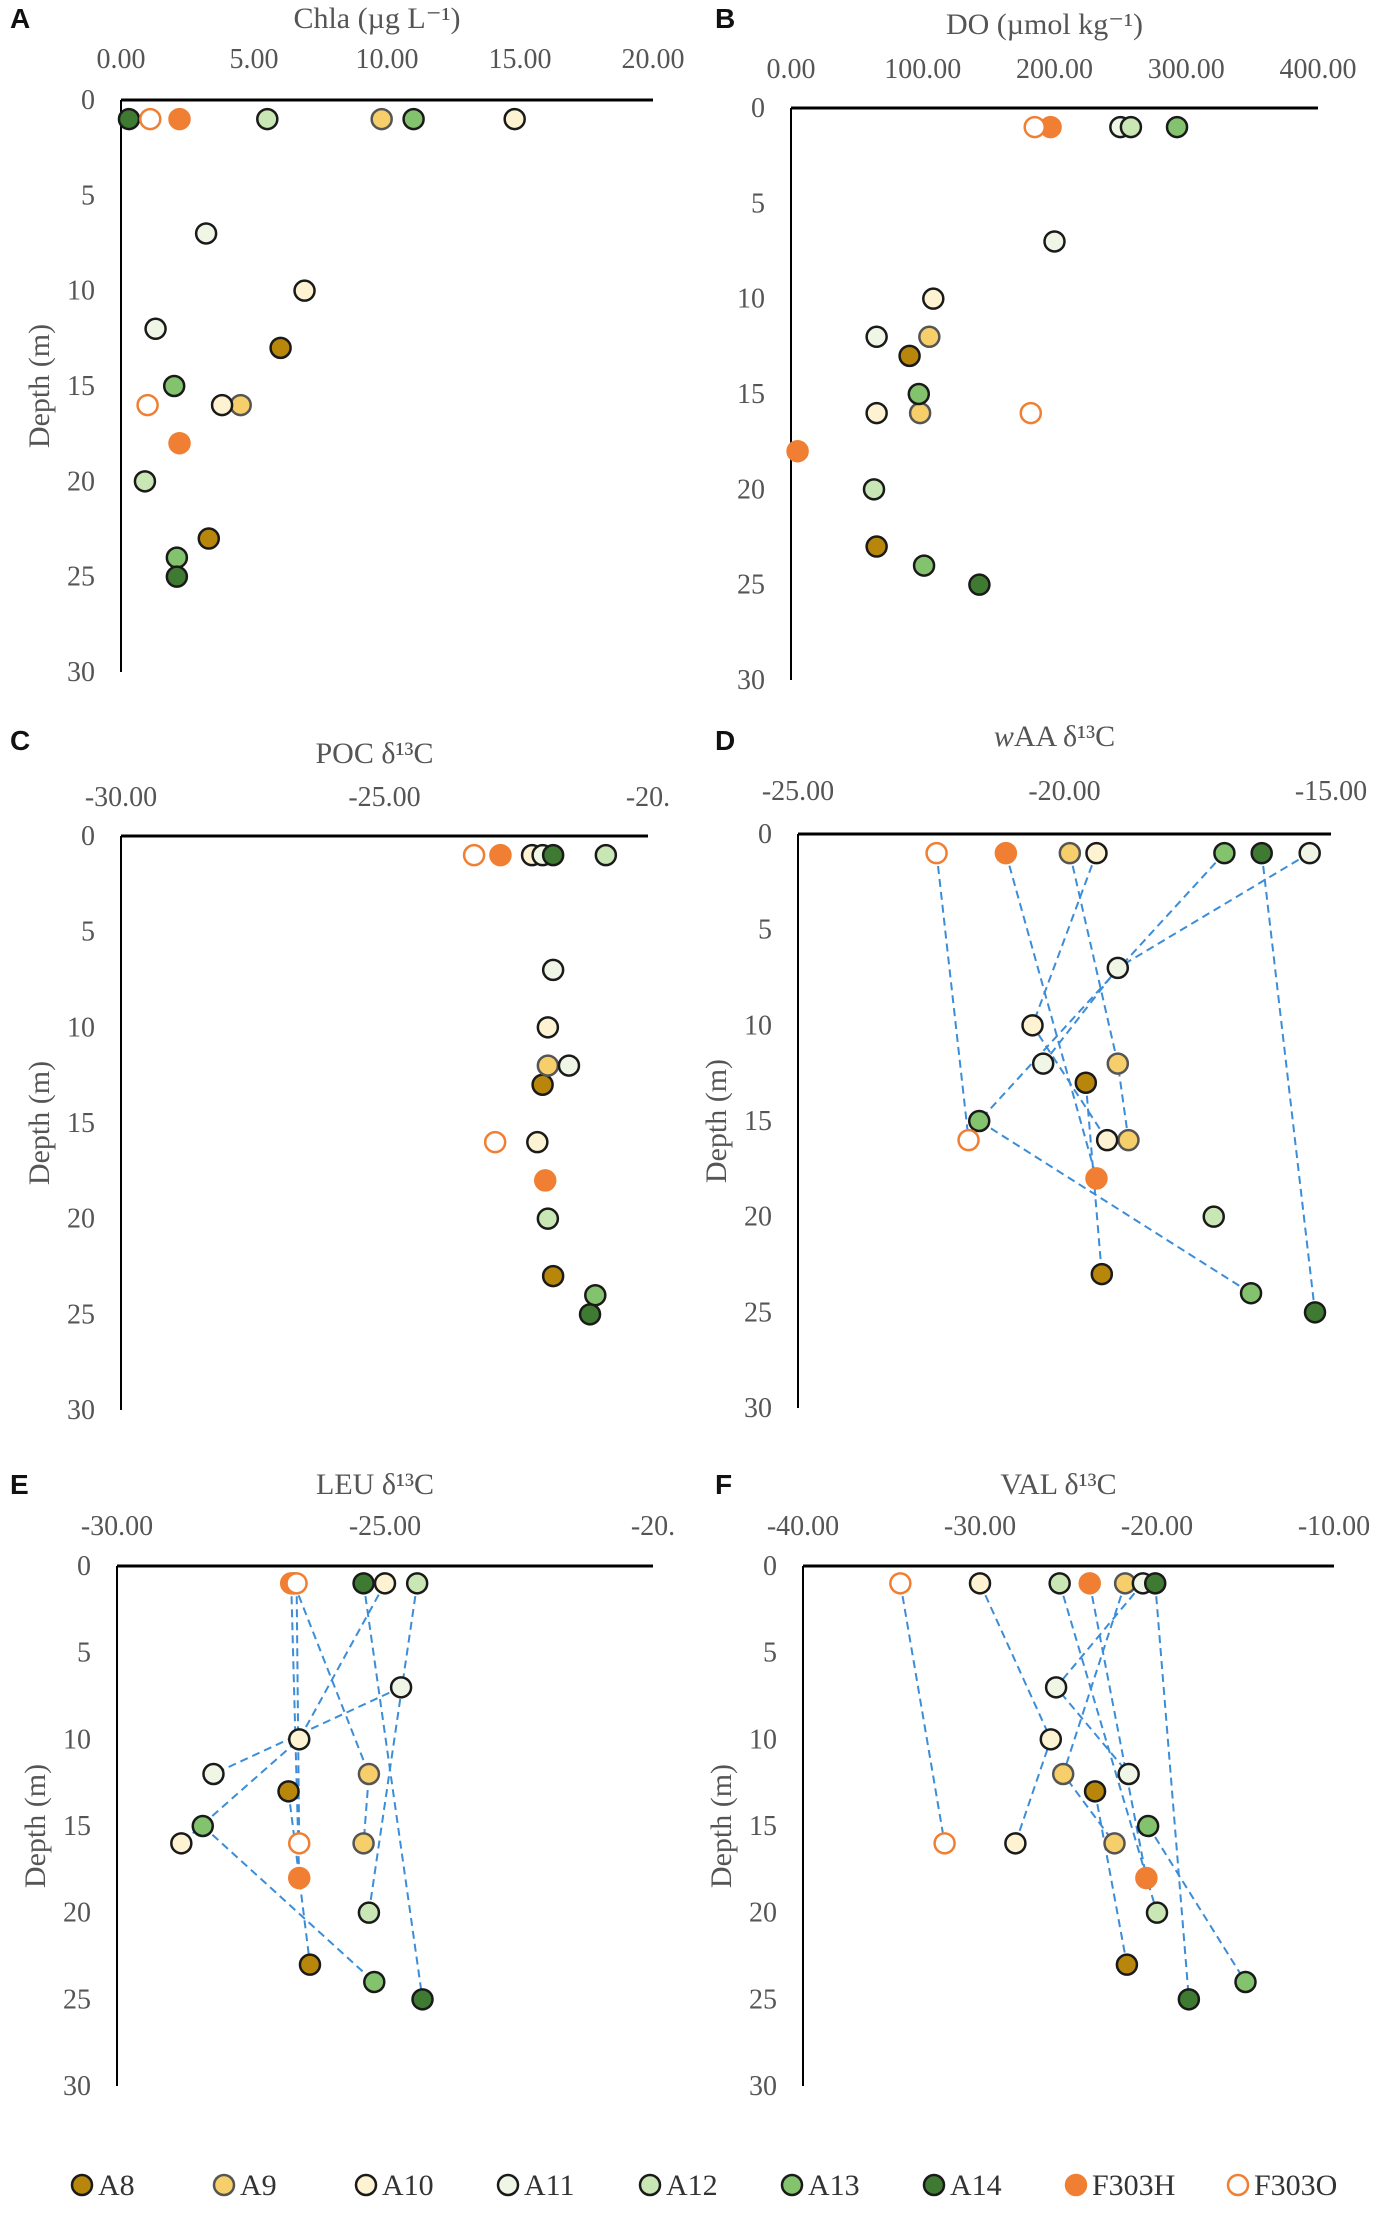 The height and width of the screenshot is (2224, 1391). I want to click on legend-item-a12: A12, so click(678, 2185).